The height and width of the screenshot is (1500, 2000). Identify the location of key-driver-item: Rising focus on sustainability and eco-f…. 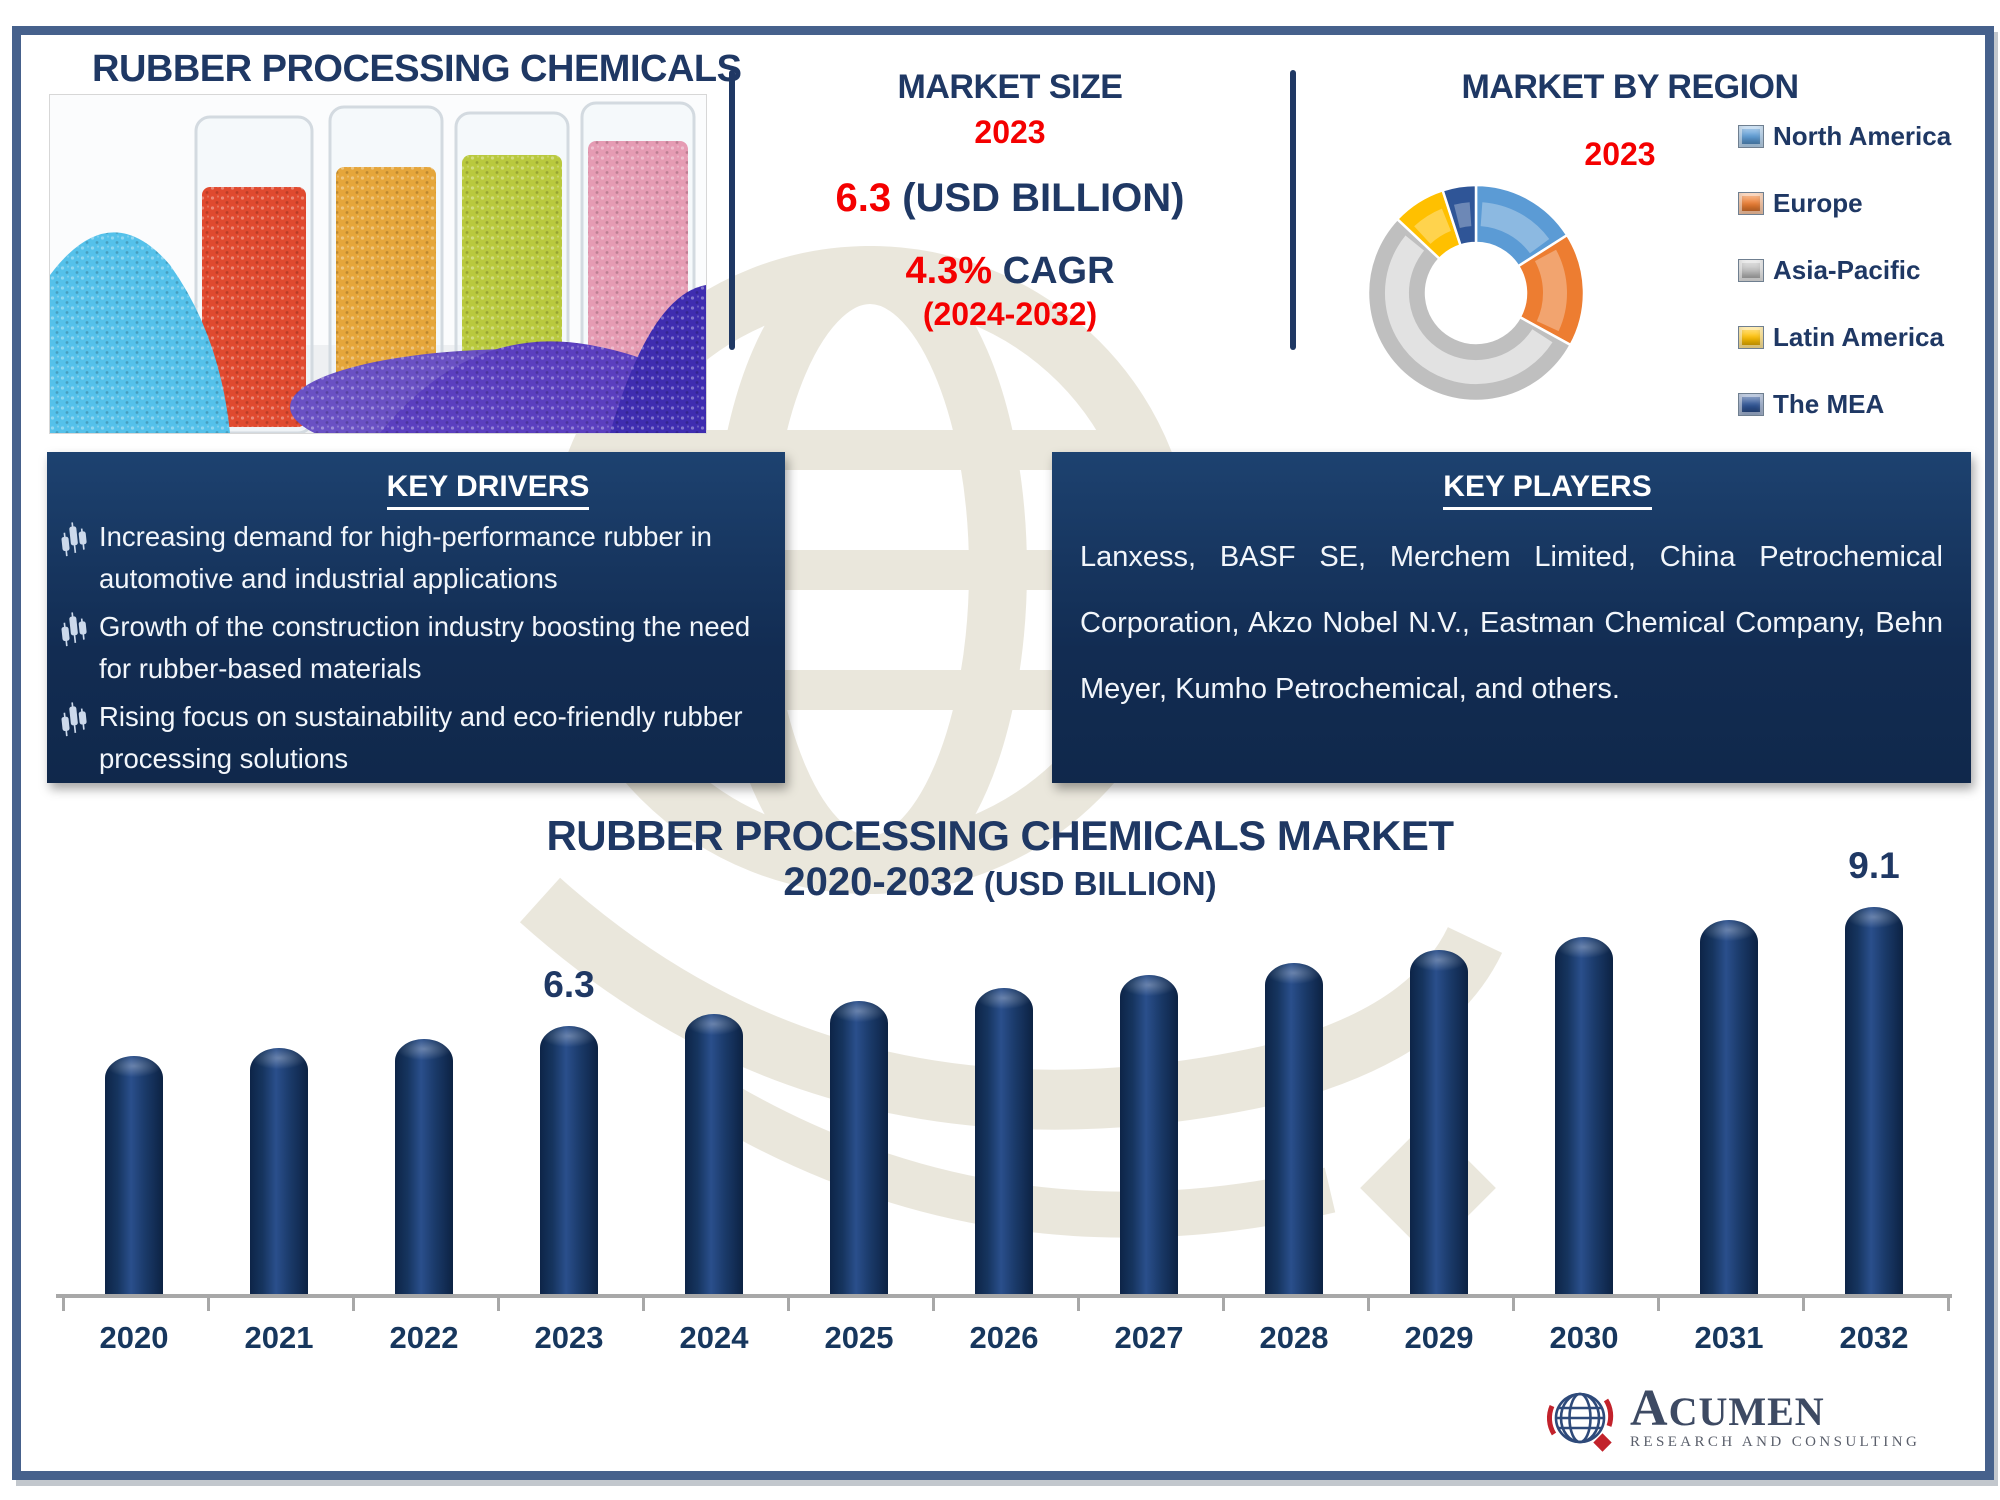
(416, 738).